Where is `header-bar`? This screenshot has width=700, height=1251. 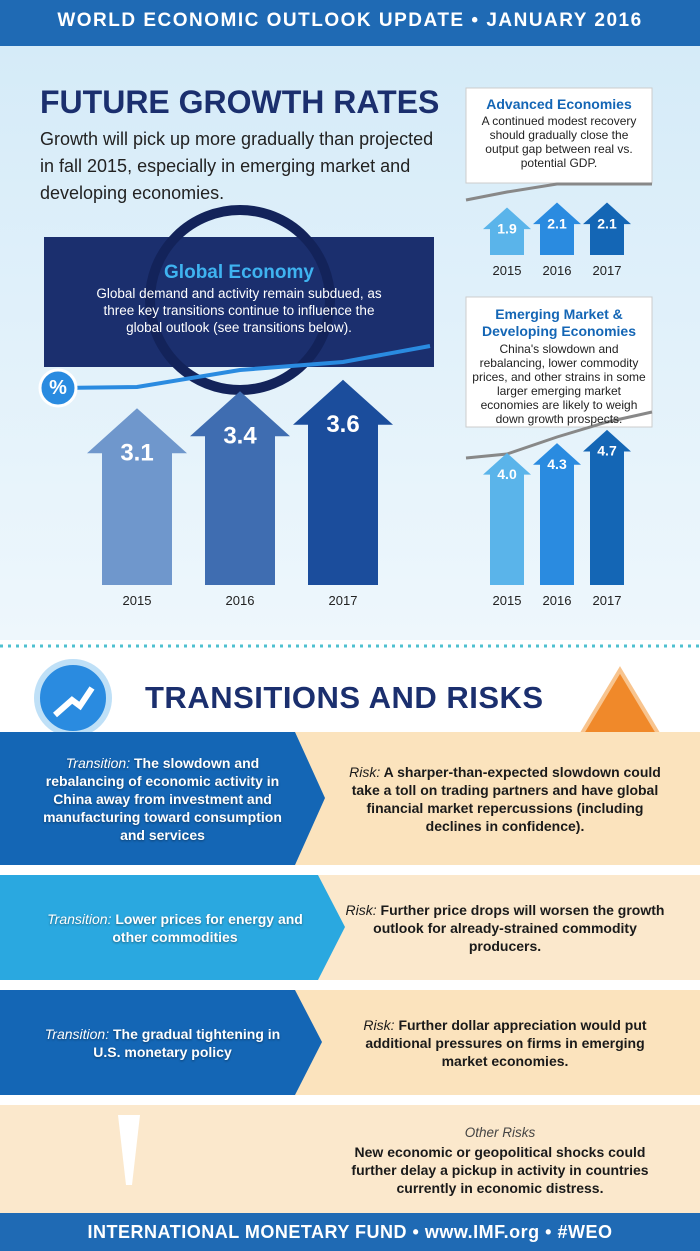 header-bar is located at coordinates (350, 23).